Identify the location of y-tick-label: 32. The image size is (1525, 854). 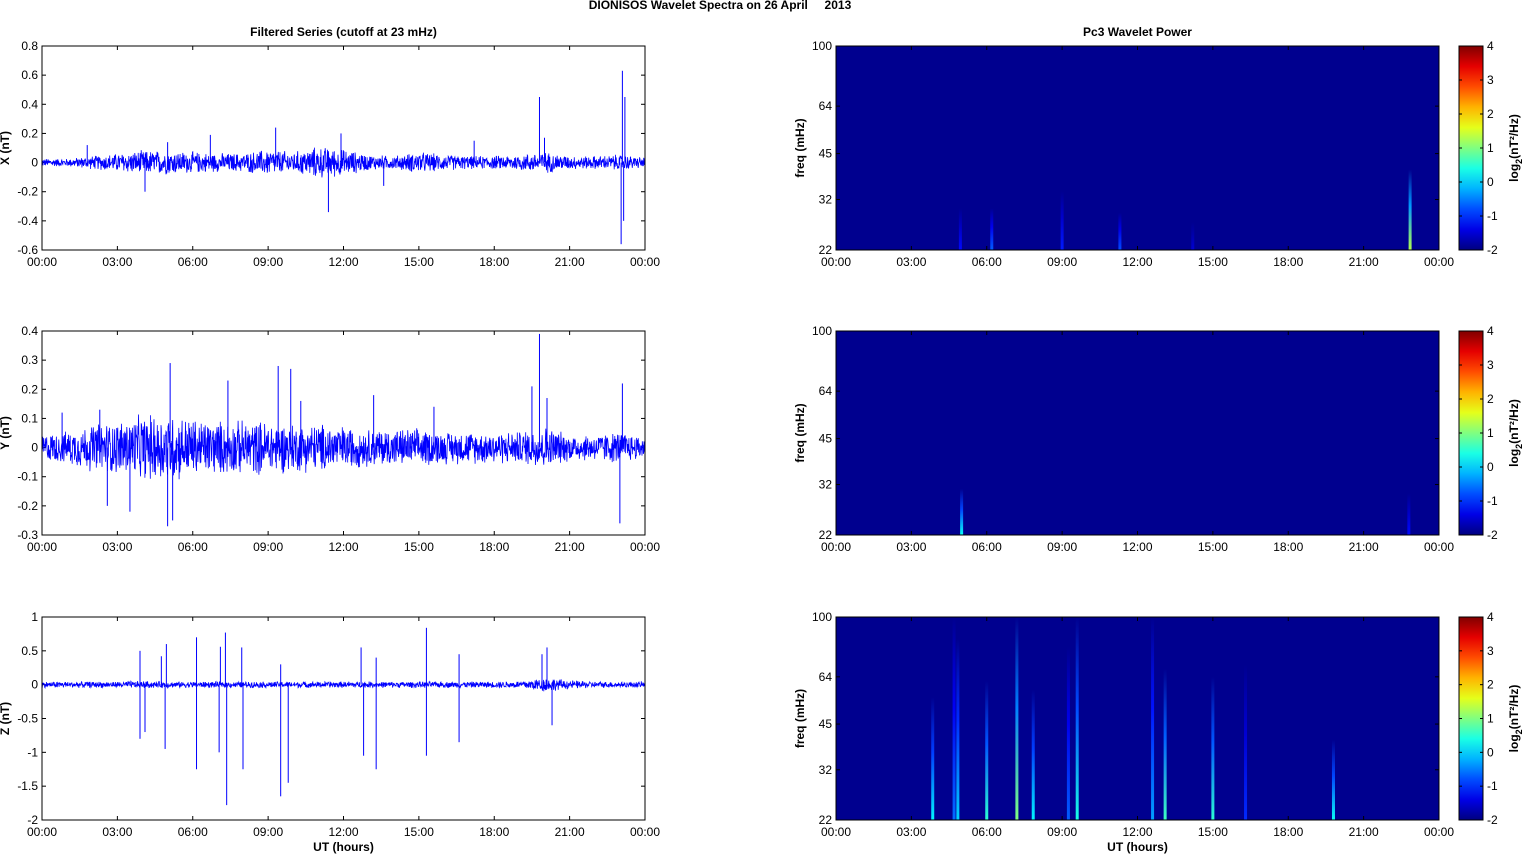
(826, 200).